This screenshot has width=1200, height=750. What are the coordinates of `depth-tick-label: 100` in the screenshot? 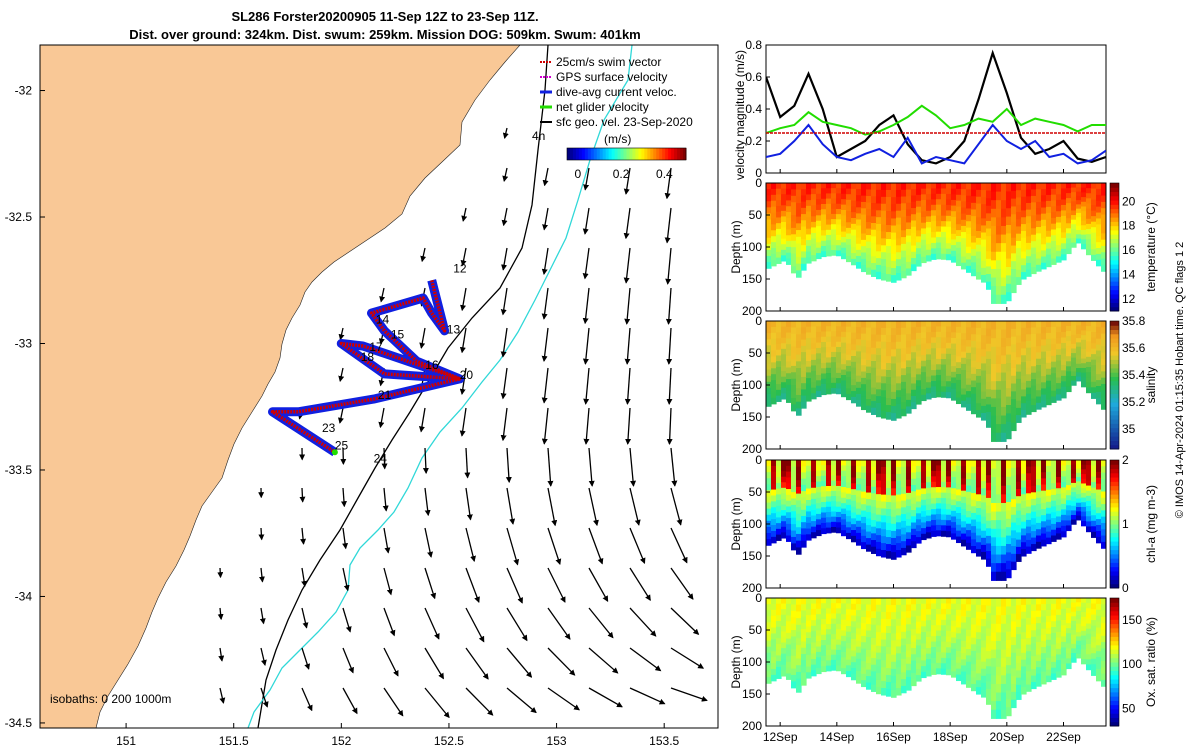 It's located at (752, 385).